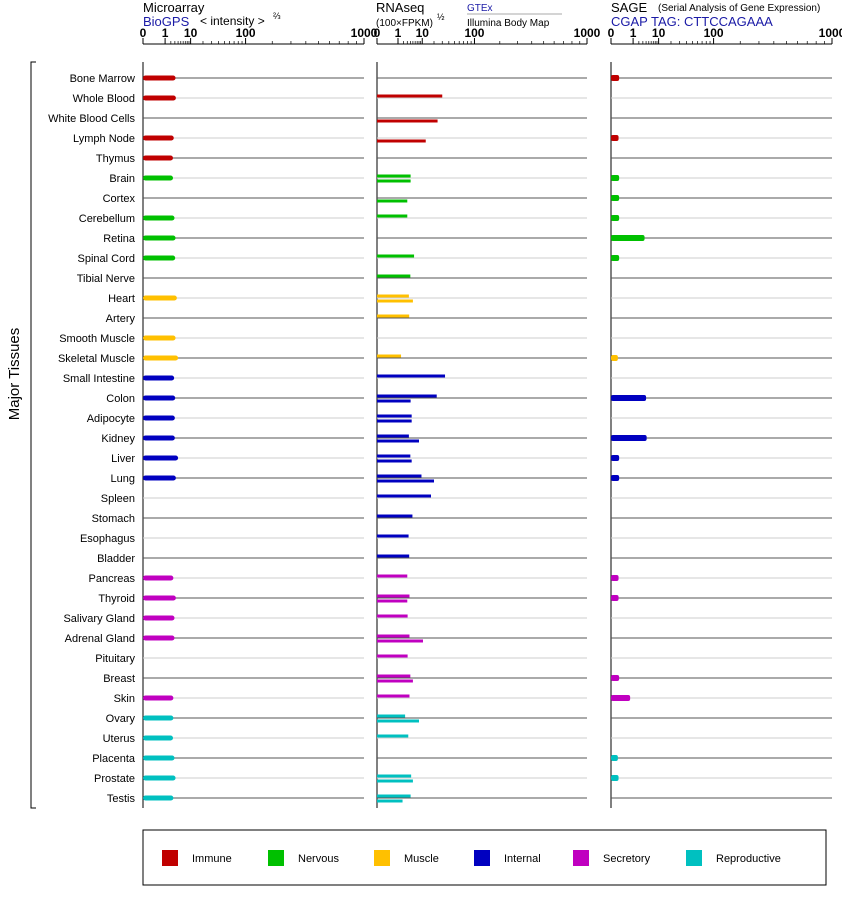 The width and height of the screenshot is (842, 900). I want to click on microarray-subtitle: BioGPS, so click(166, 21).